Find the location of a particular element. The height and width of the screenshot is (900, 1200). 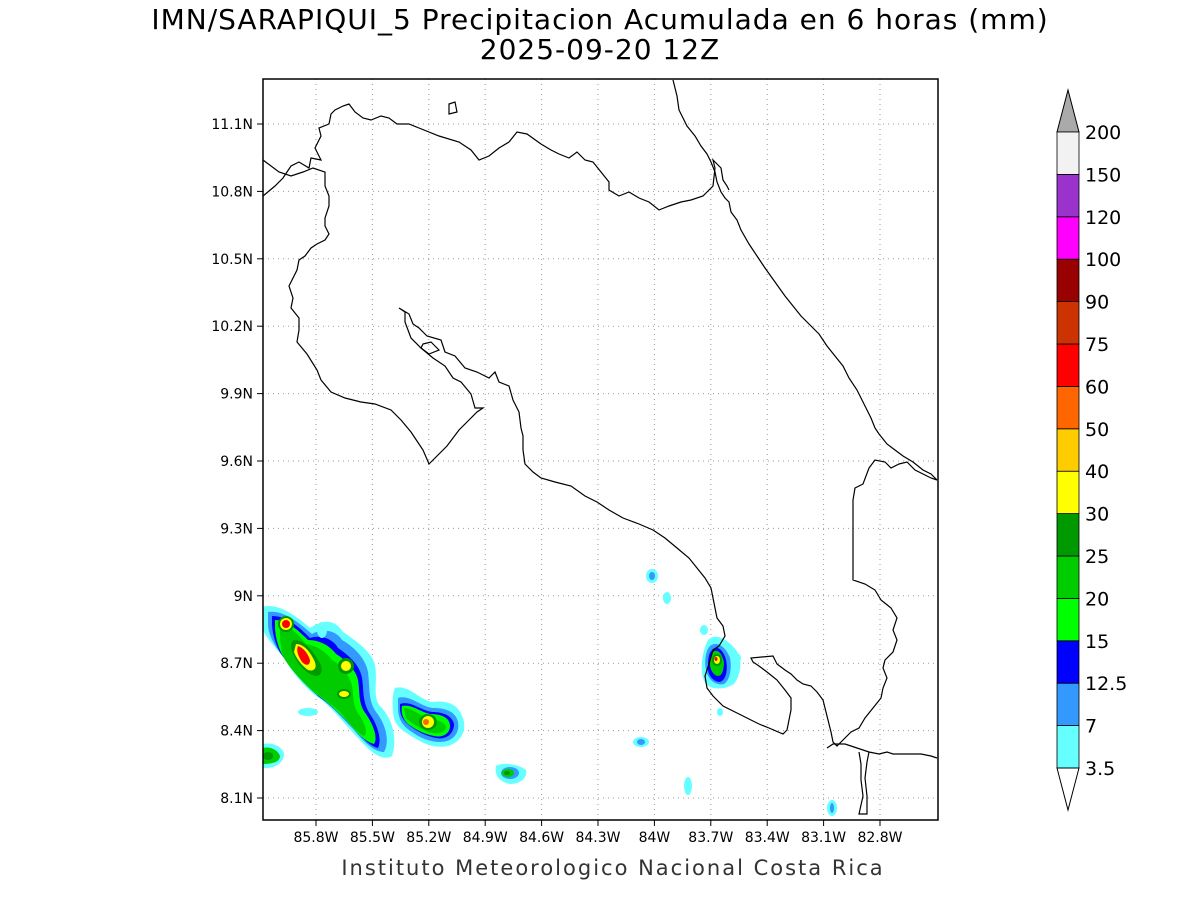

lat-tick-label: 9.3N is located at coordinates (236, 529).